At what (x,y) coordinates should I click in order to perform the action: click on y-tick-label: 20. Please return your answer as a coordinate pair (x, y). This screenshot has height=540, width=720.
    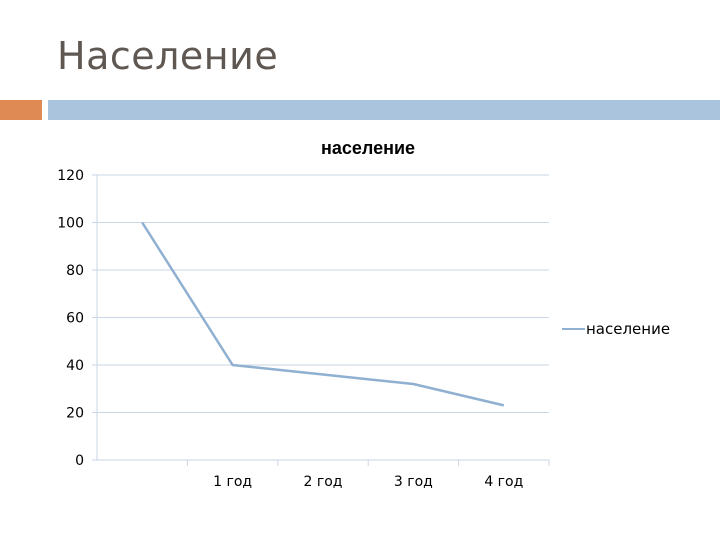
    Looking at the image, I should click on (75, 414).